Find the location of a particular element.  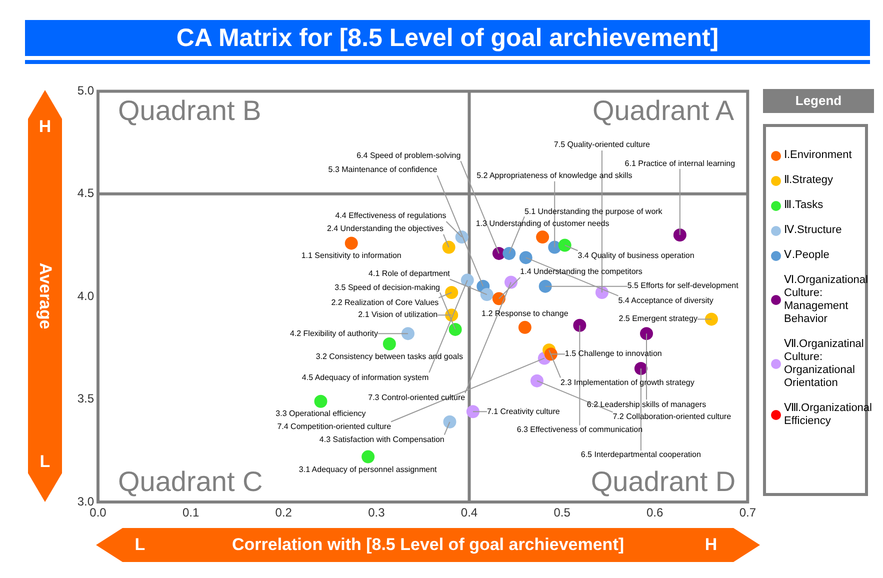

annotation: 2.1 Vision of utilization is located at coordinates (398, 315).